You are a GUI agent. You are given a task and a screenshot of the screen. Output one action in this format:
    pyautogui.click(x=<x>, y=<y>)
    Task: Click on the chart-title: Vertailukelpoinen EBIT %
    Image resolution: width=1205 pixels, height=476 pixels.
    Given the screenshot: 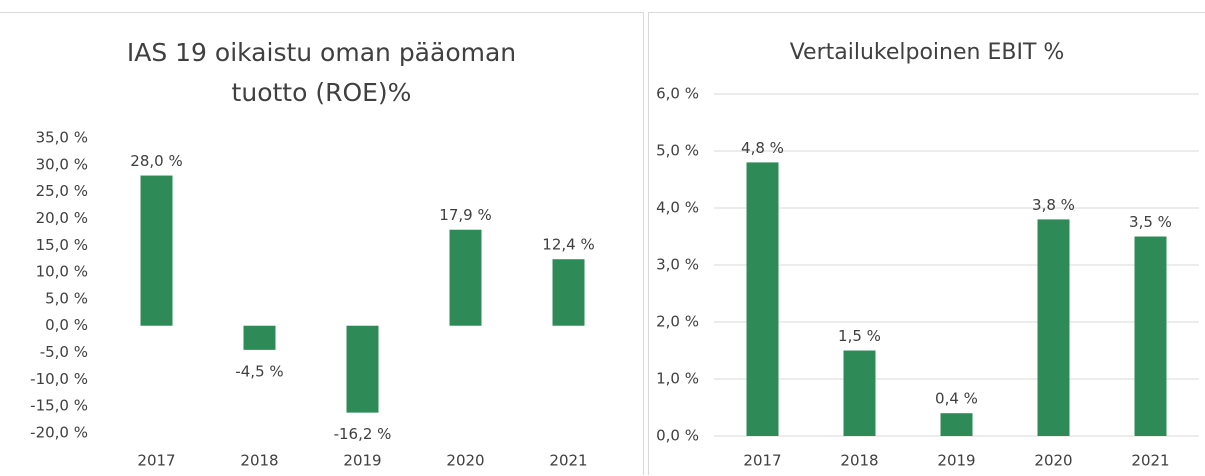 What is the action you would take?
    pyautogui.click(x=927, y=52)
    